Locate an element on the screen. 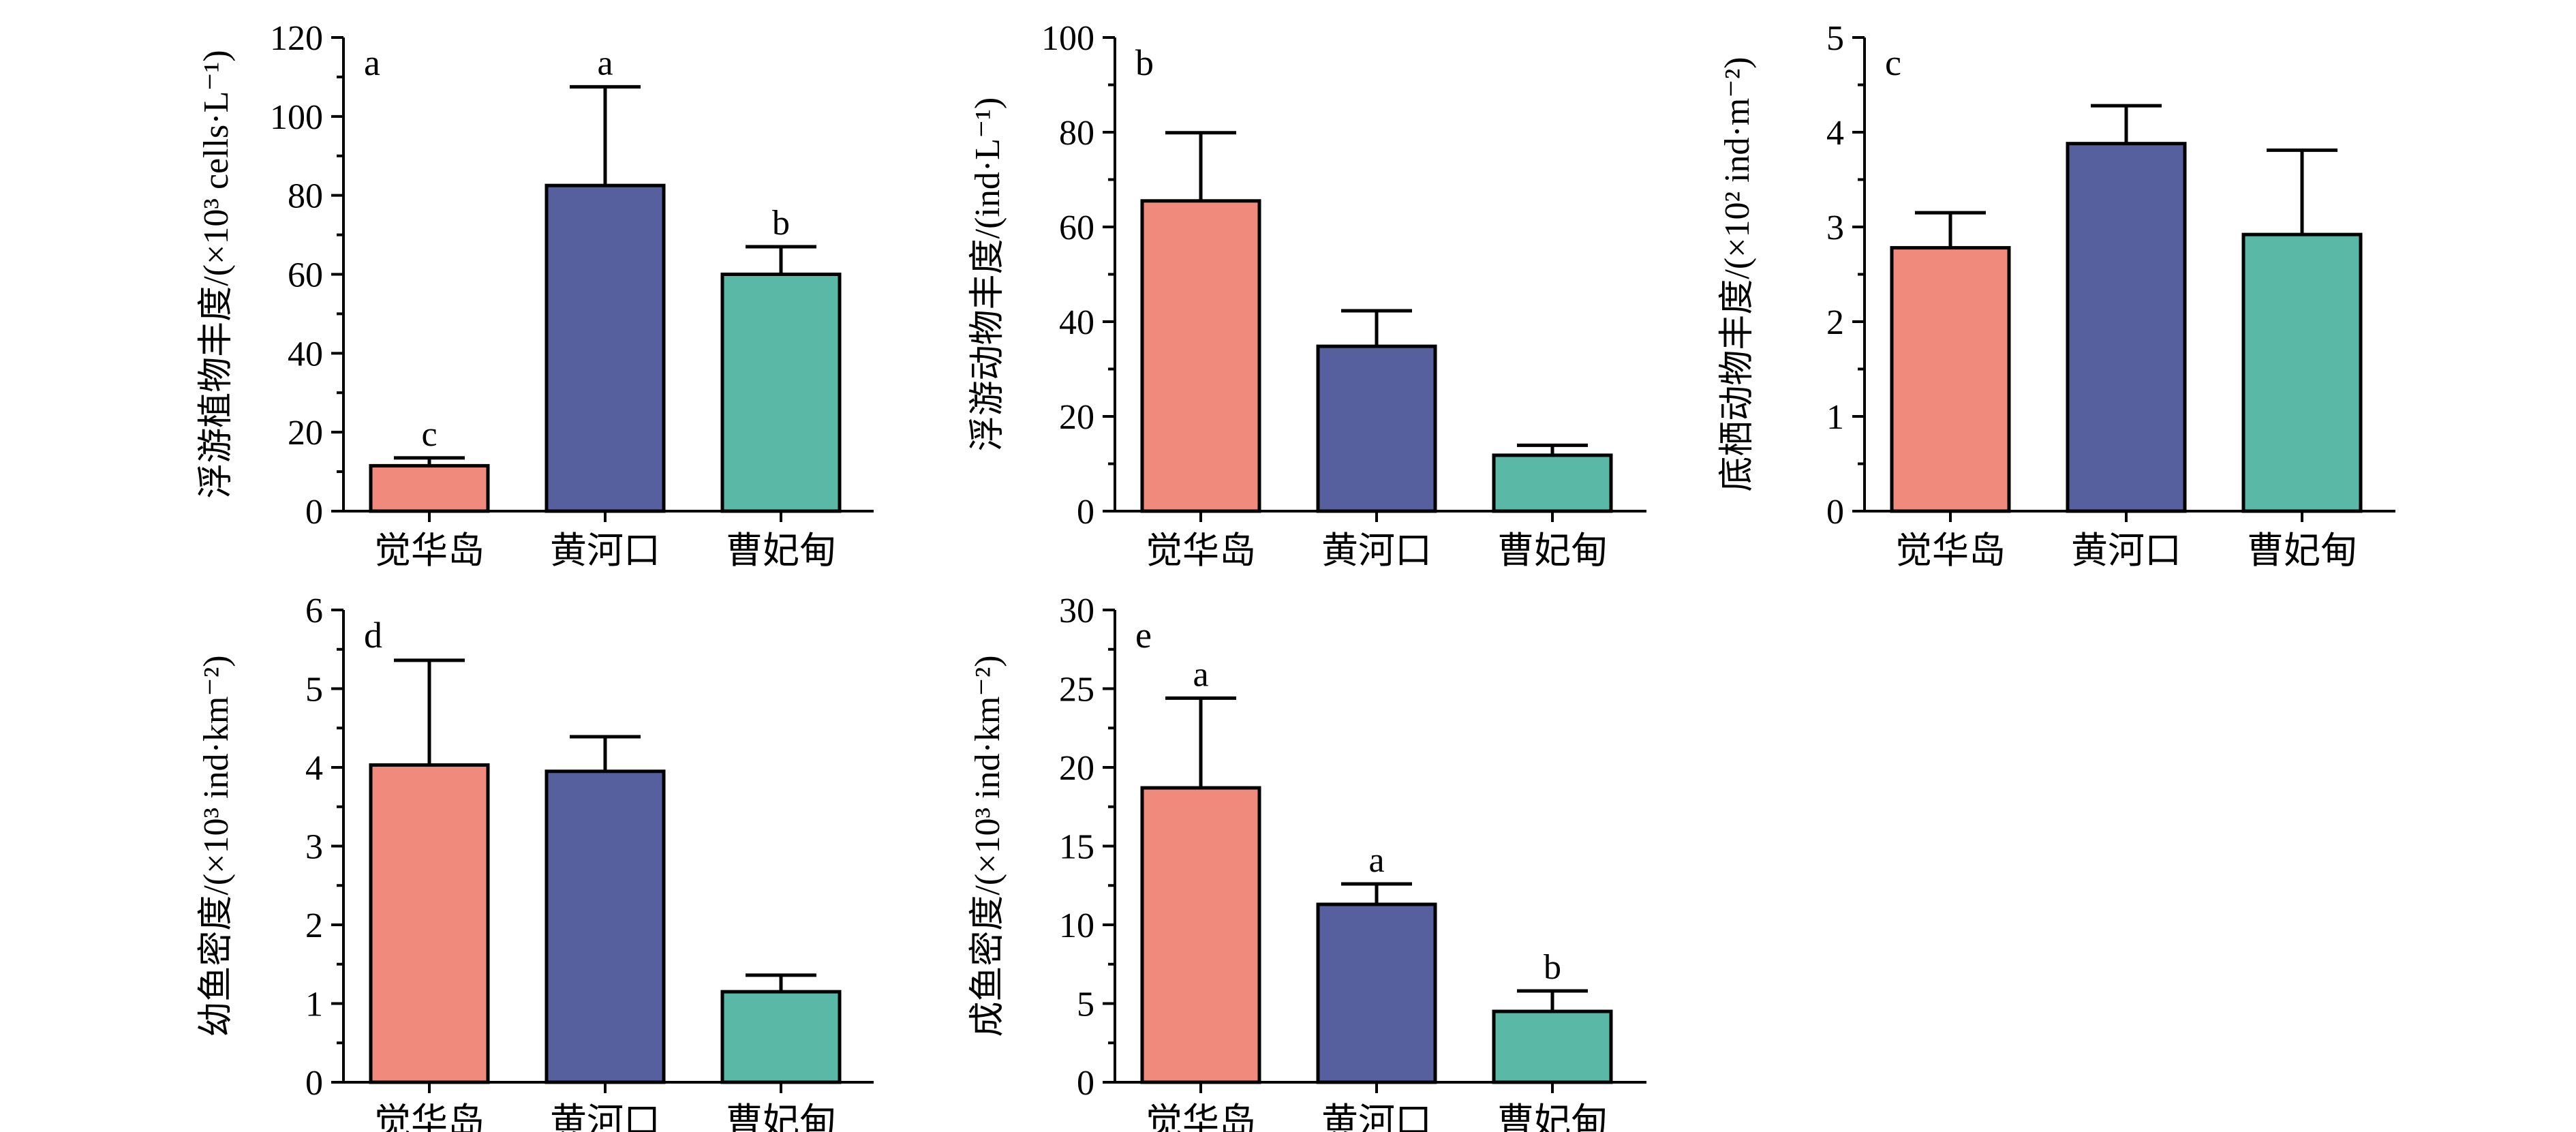 The height and width of the screenshot is (1132, 2576). panel-letter: d is located at coordinates (373, 635).